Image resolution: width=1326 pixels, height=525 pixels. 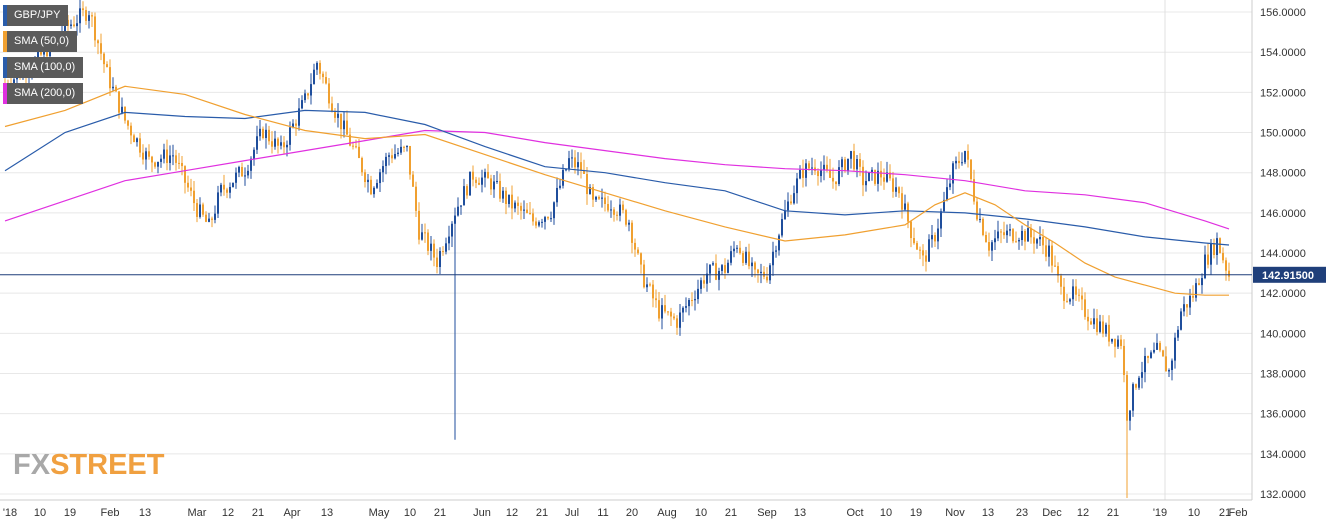 What do you see at coordinates (542, 513) in the screenshot?
I see `x-tick-label: 21` at bounding box center [542, 513].